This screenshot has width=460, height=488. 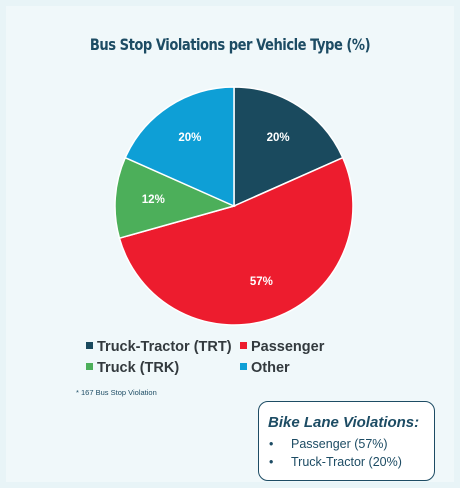 I want to click on footnote: * 167 Bus Stop Violation, so click(x=116, y=392).